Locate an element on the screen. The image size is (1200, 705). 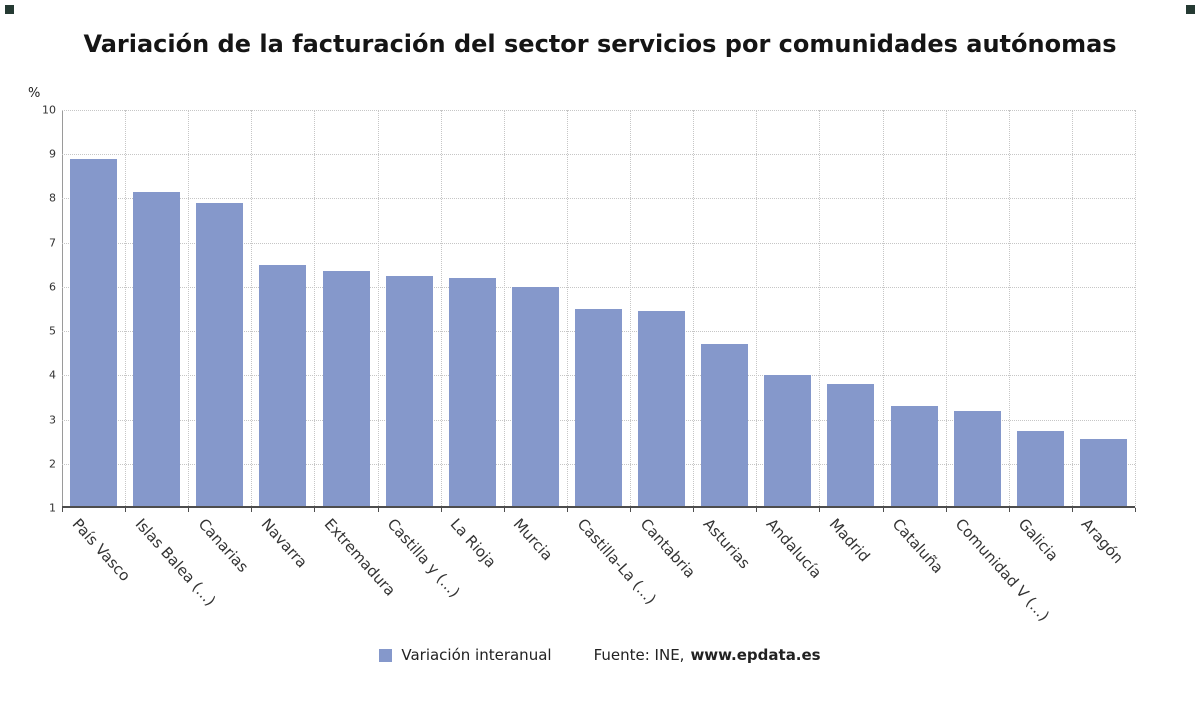
y-tick-label: 8 is located at coordinates (52, 198).